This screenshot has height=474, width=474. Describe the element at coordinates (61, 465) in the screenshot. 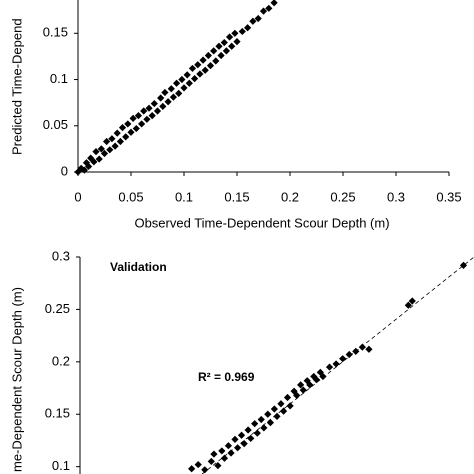

I see `y-tick-label: 0.1` at that location.